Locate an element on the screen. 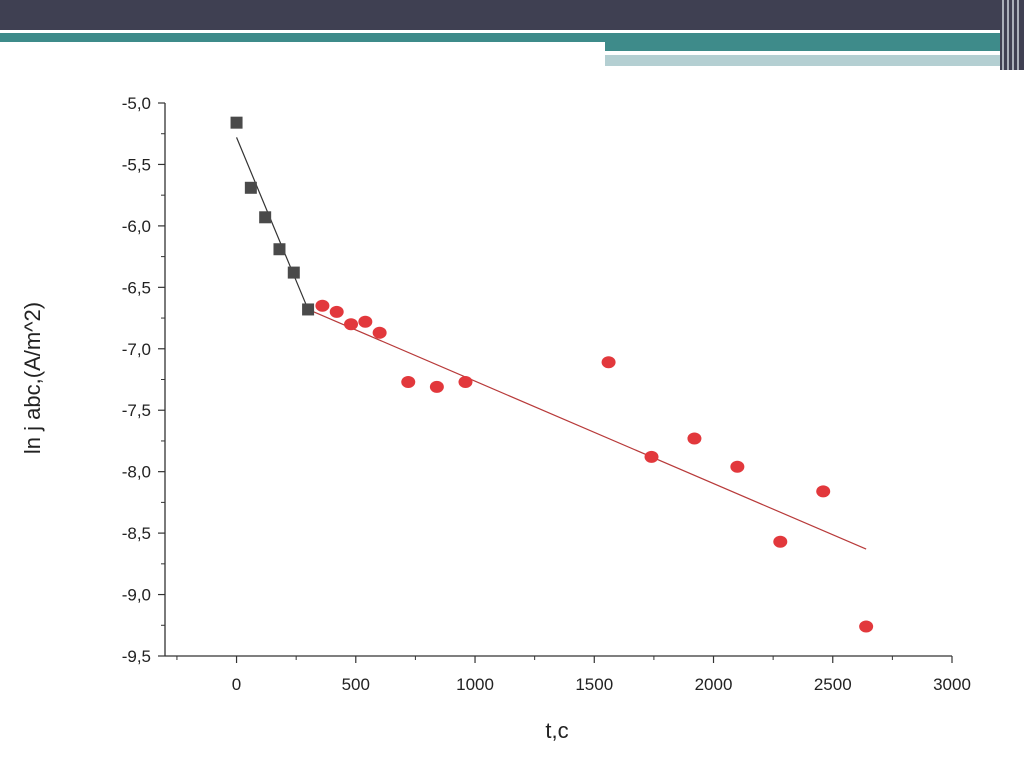 The image size is (1024, 767). x-tick-label: 3000 is located at coordinates (952, 684).